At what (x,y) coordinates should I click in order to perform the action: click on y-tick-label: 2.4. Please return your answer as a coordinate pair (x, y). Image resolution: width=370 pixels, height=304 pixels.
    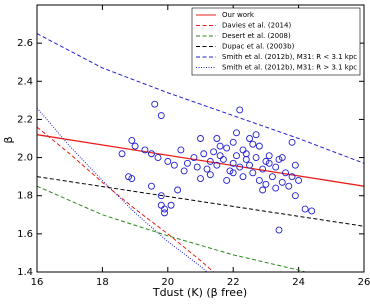
    Looking at the image, I should click on (25, 81).